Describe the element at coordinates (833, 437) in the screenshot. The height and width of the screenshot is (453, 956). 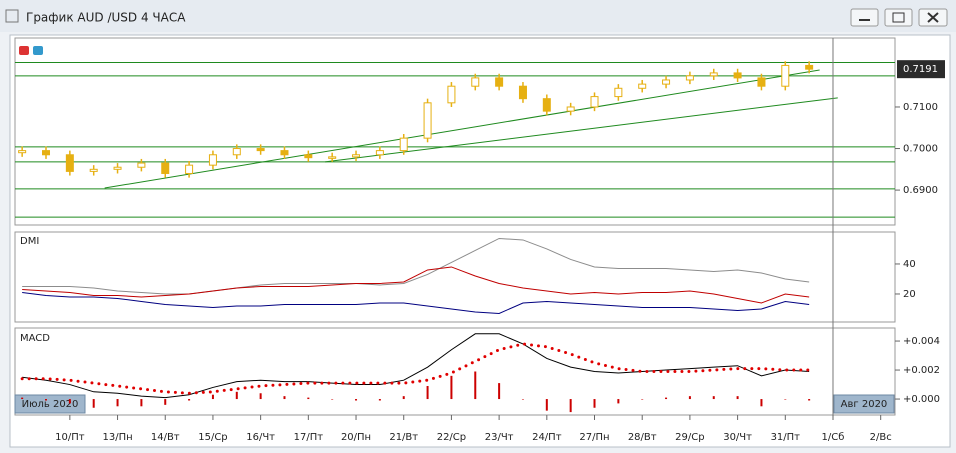
I see `x-tick-label: 1/Сб` at that location.